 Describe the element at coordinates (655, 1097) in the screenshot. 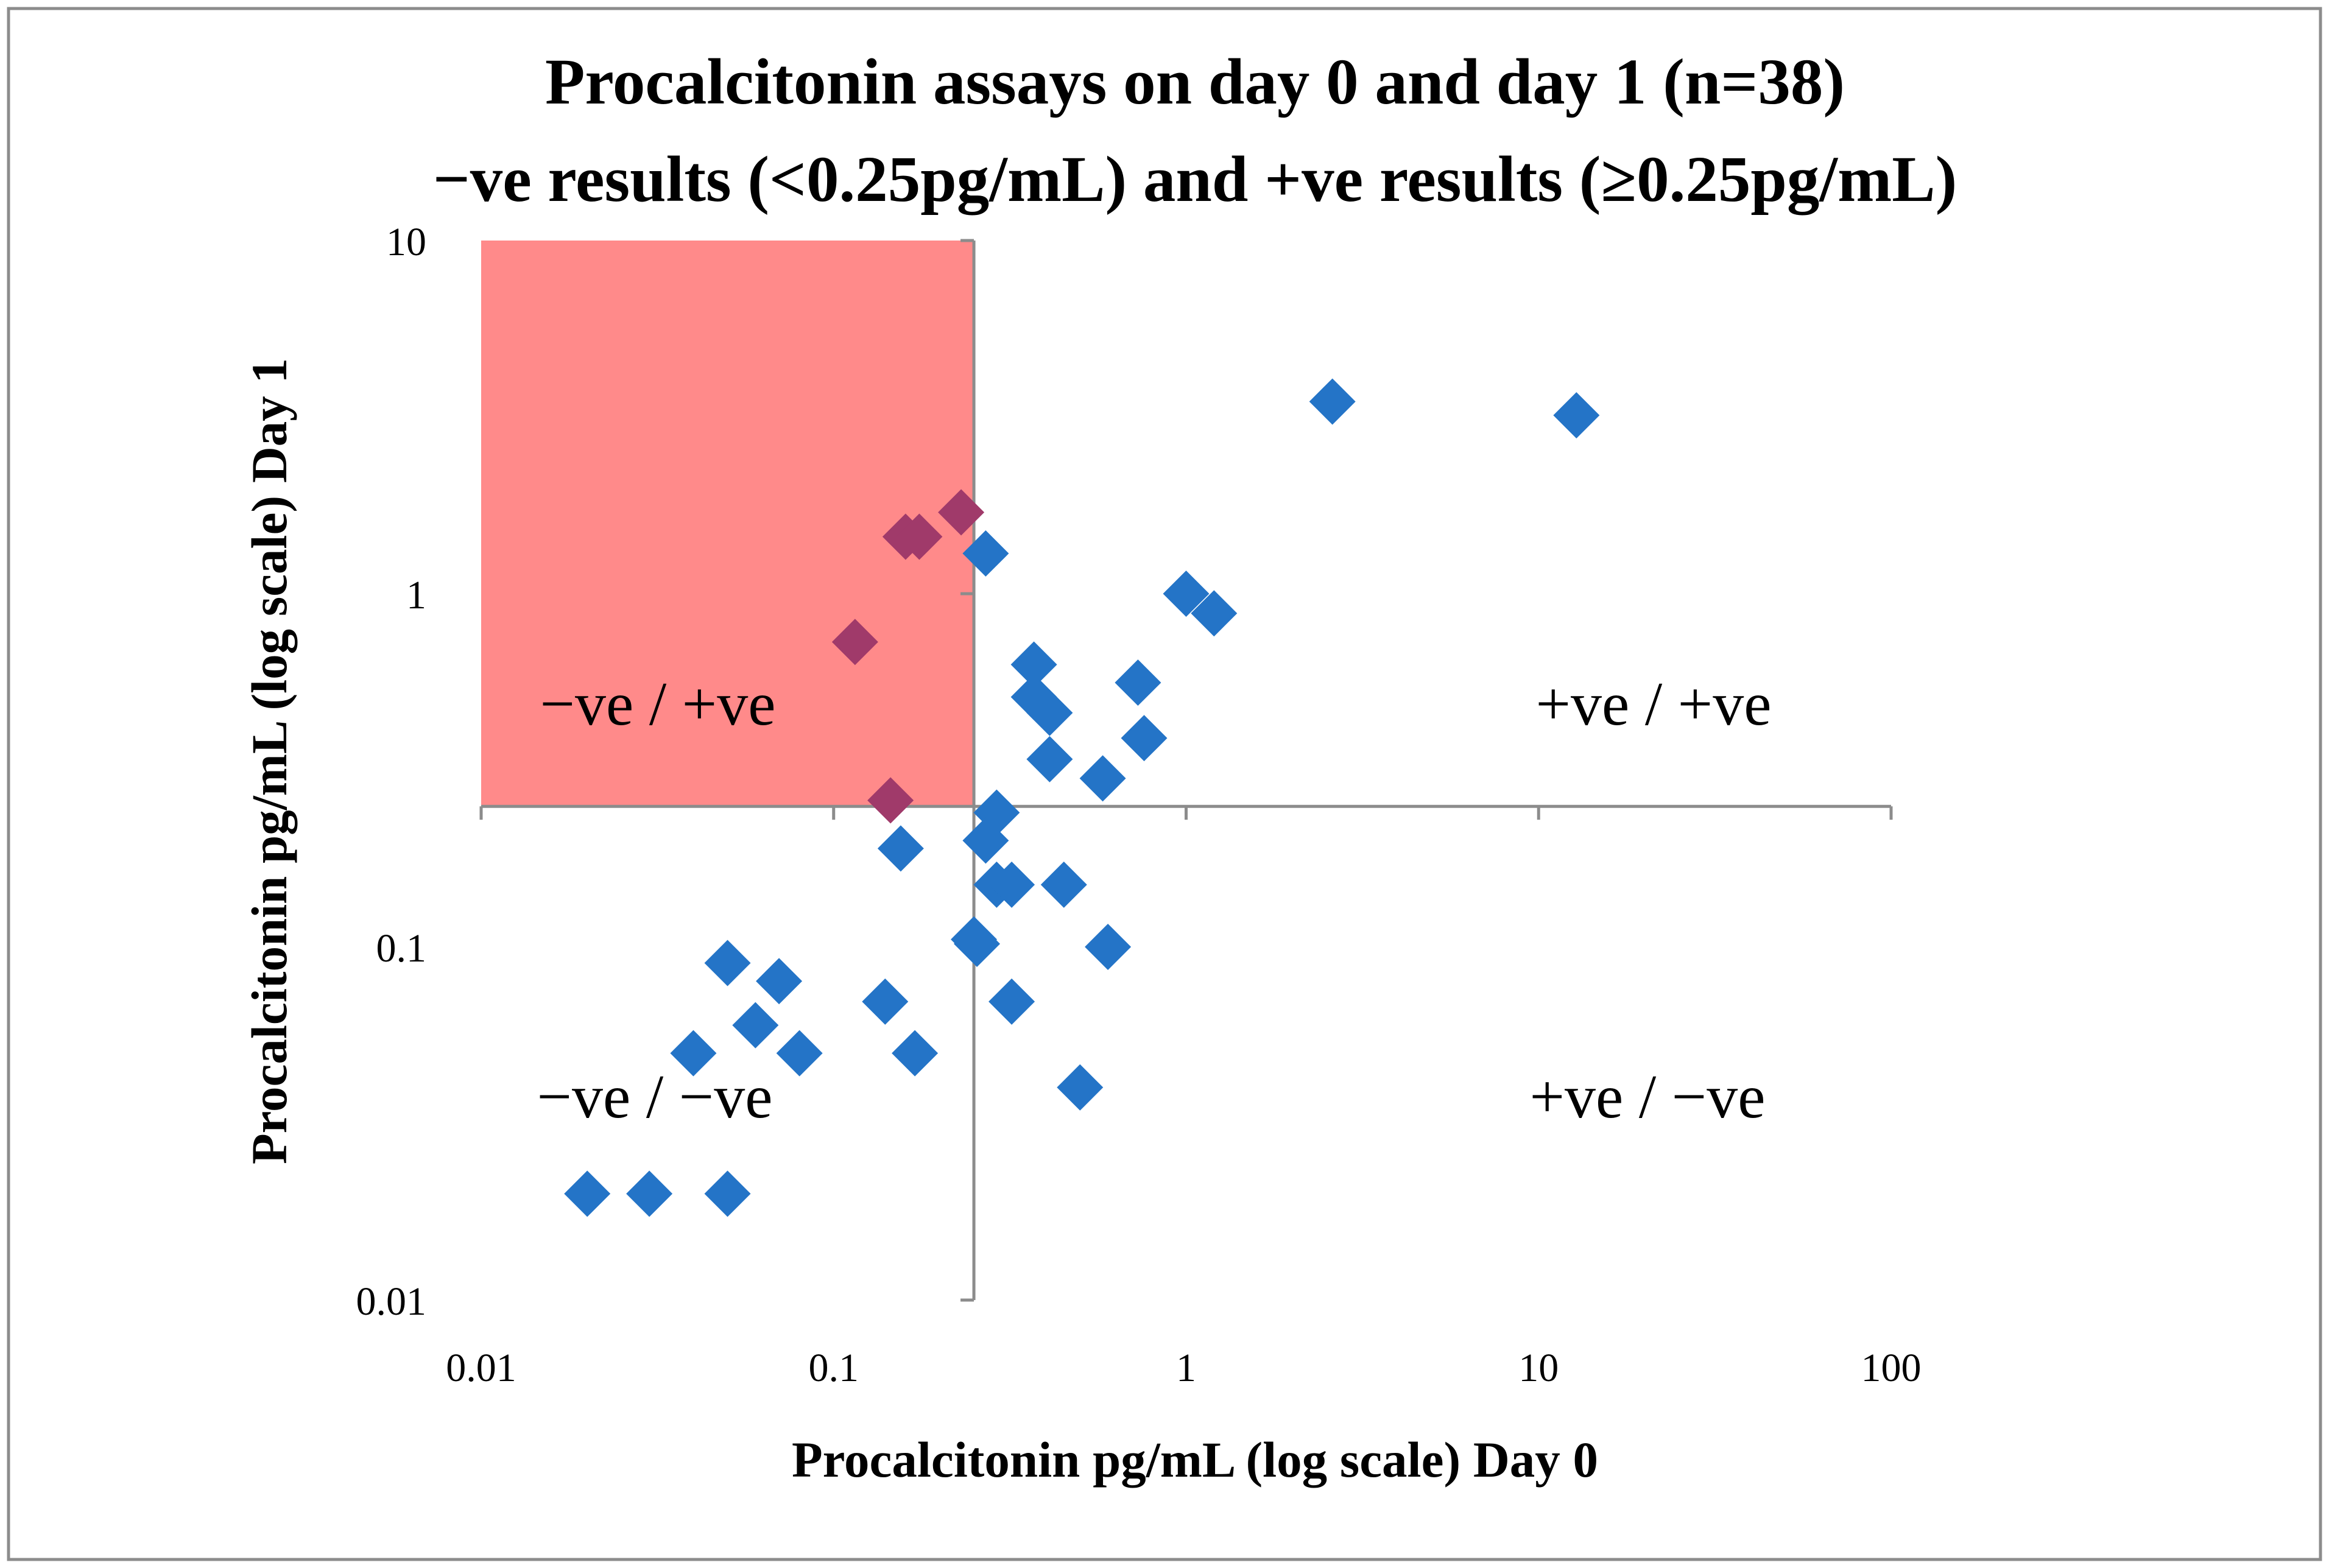

I see `quadrant-label-bottom-left: −ve / −ve` at that location.